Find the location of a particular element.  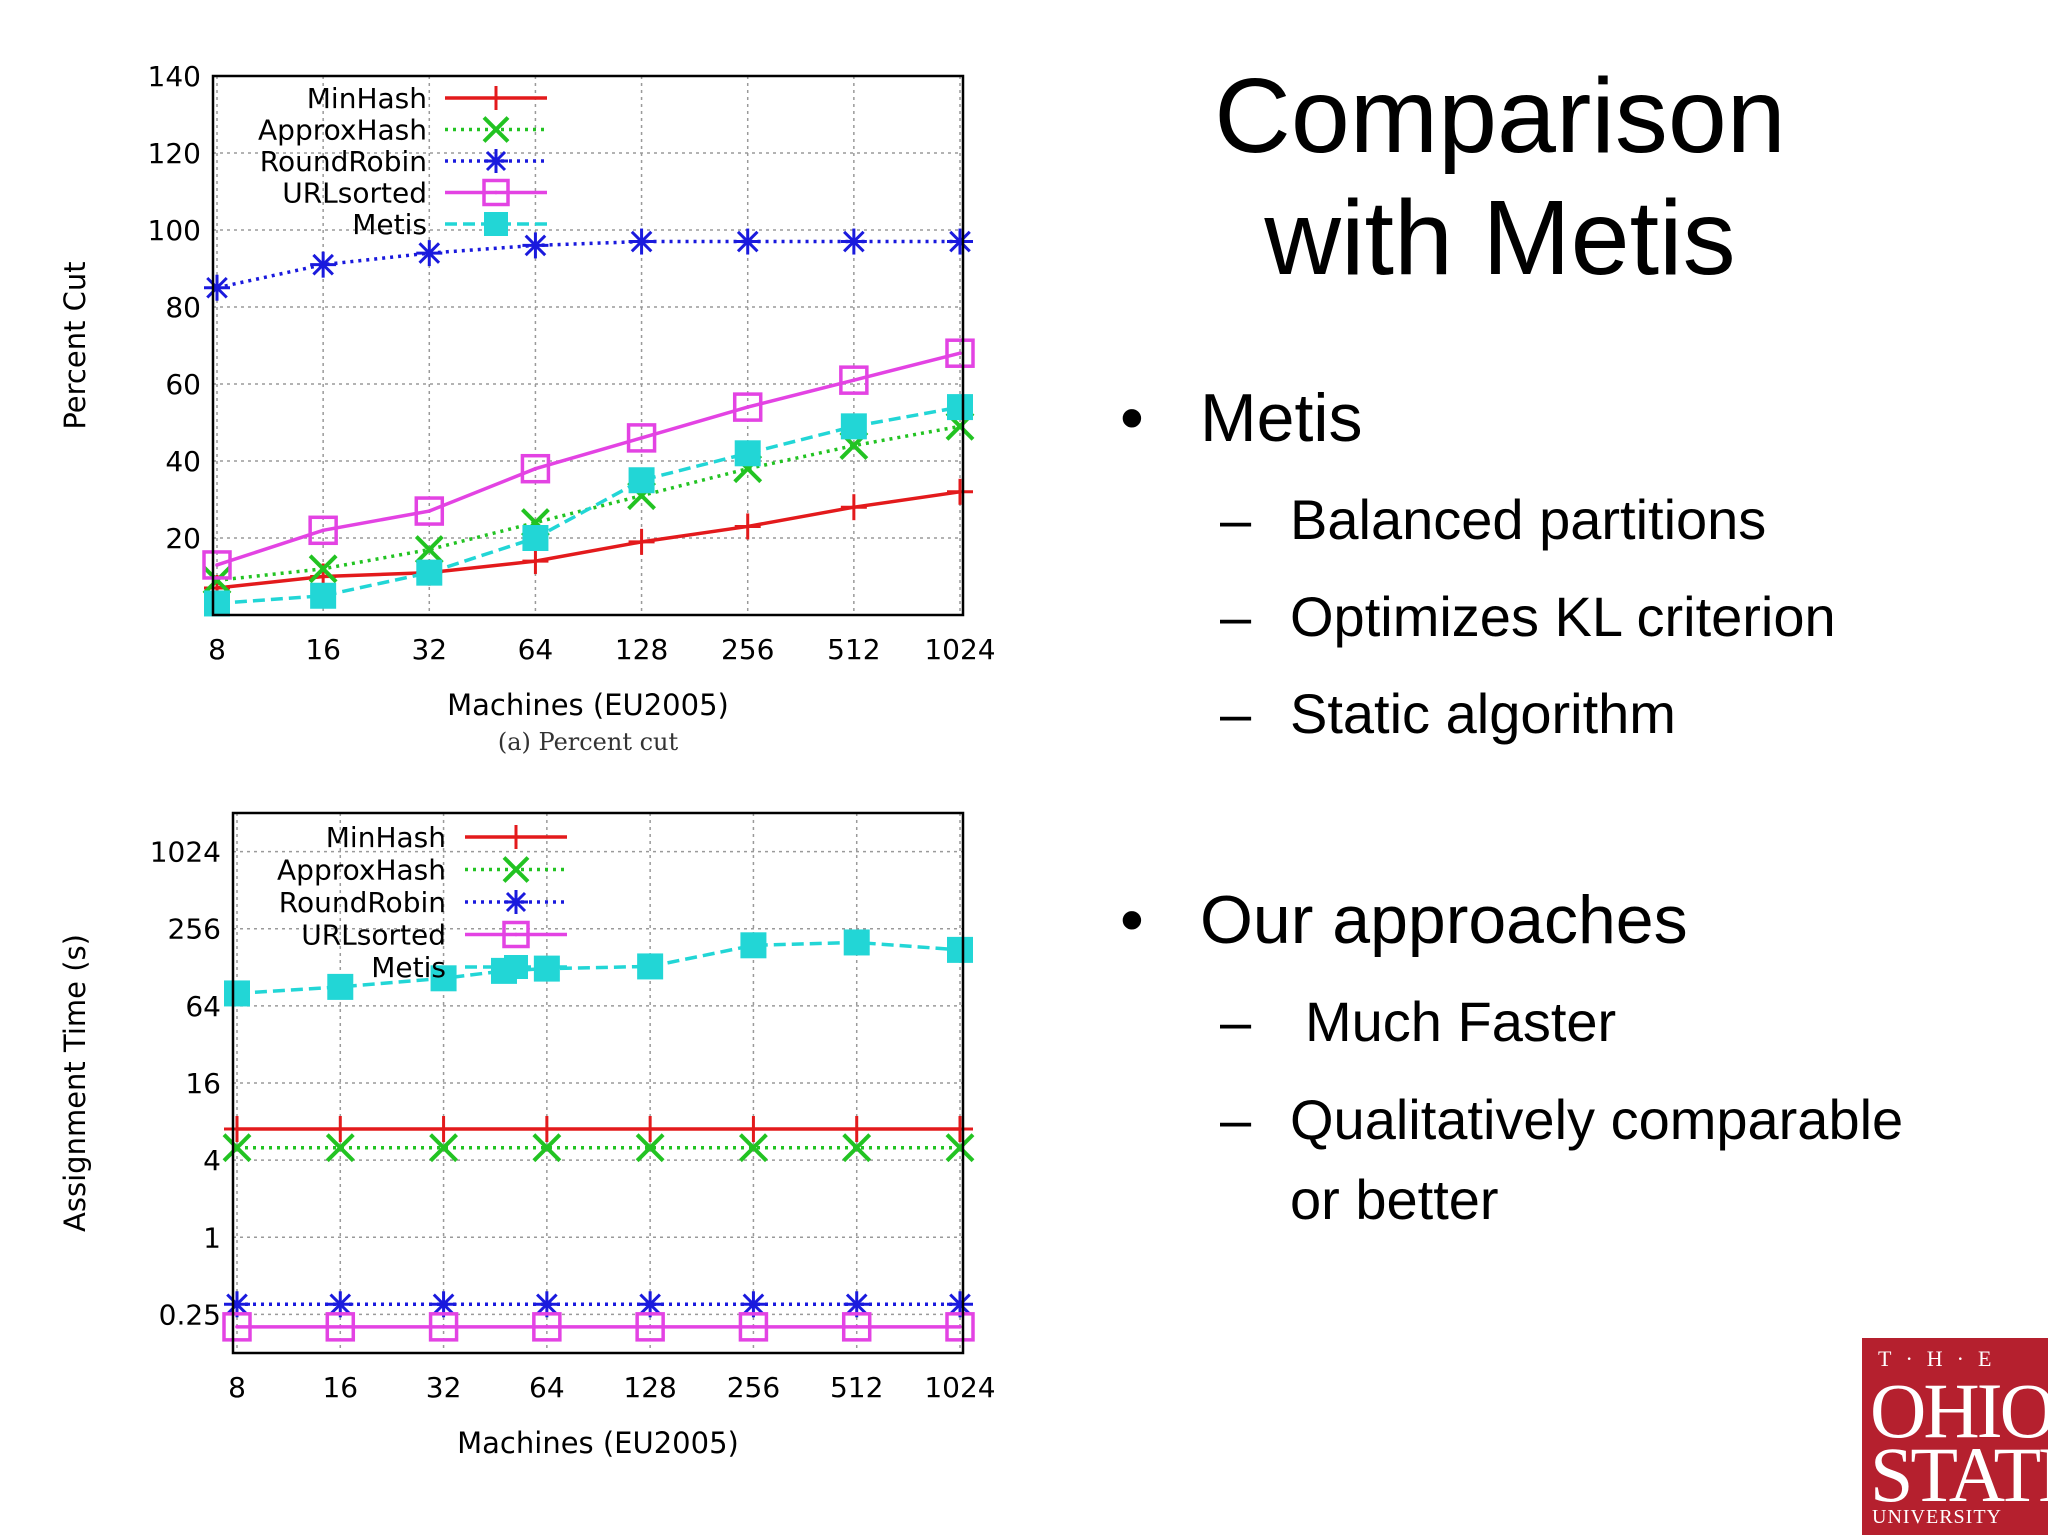

bullet-metis-label: Metis is located at coordinates (1281, 418).